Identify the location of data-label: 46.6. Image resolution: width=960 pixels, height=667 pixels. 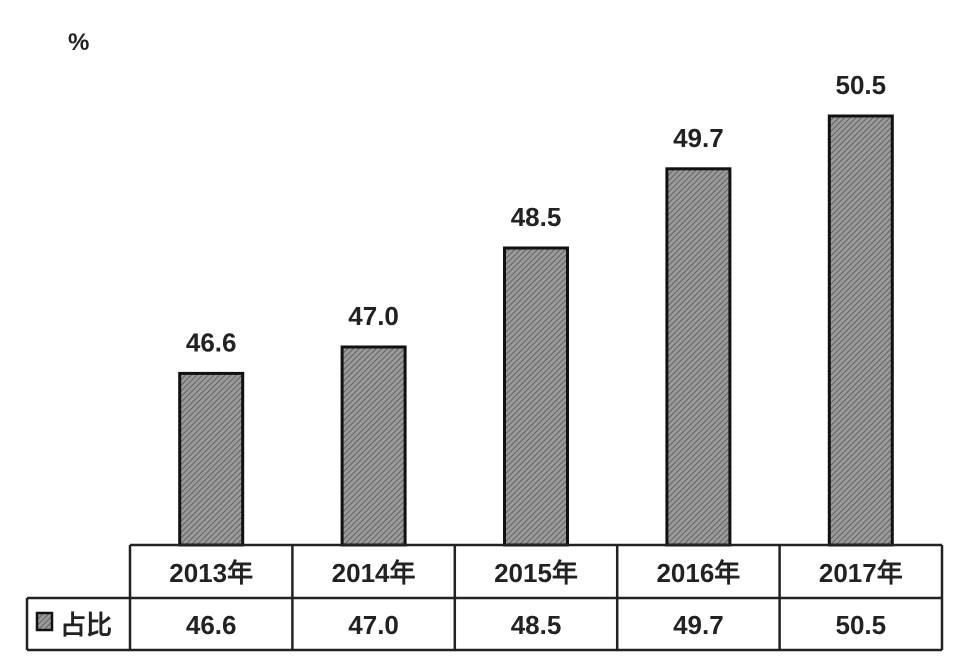
(211, 342).